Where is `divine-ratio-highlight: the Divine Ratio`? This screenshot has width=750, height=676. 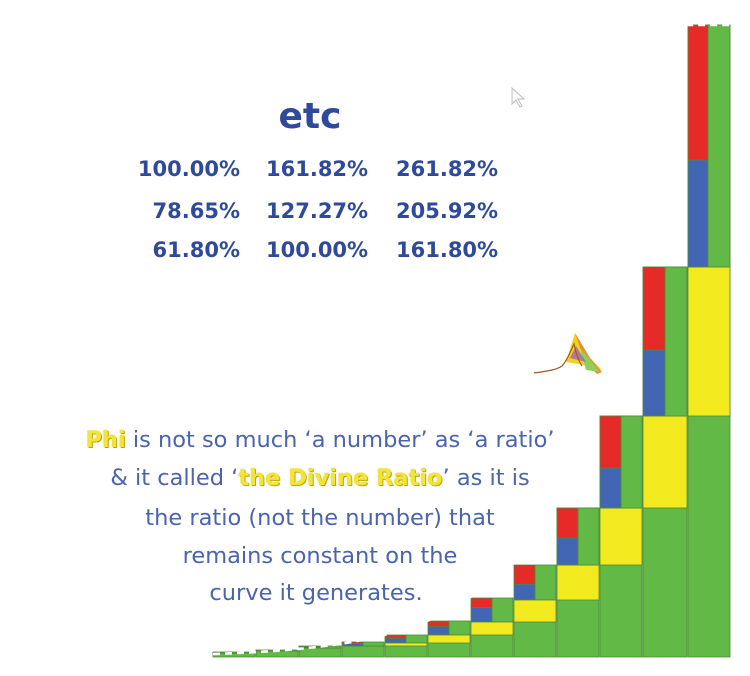
divine-ratio-highlight: the Divine Ratio is located at coordinates (340, 478).